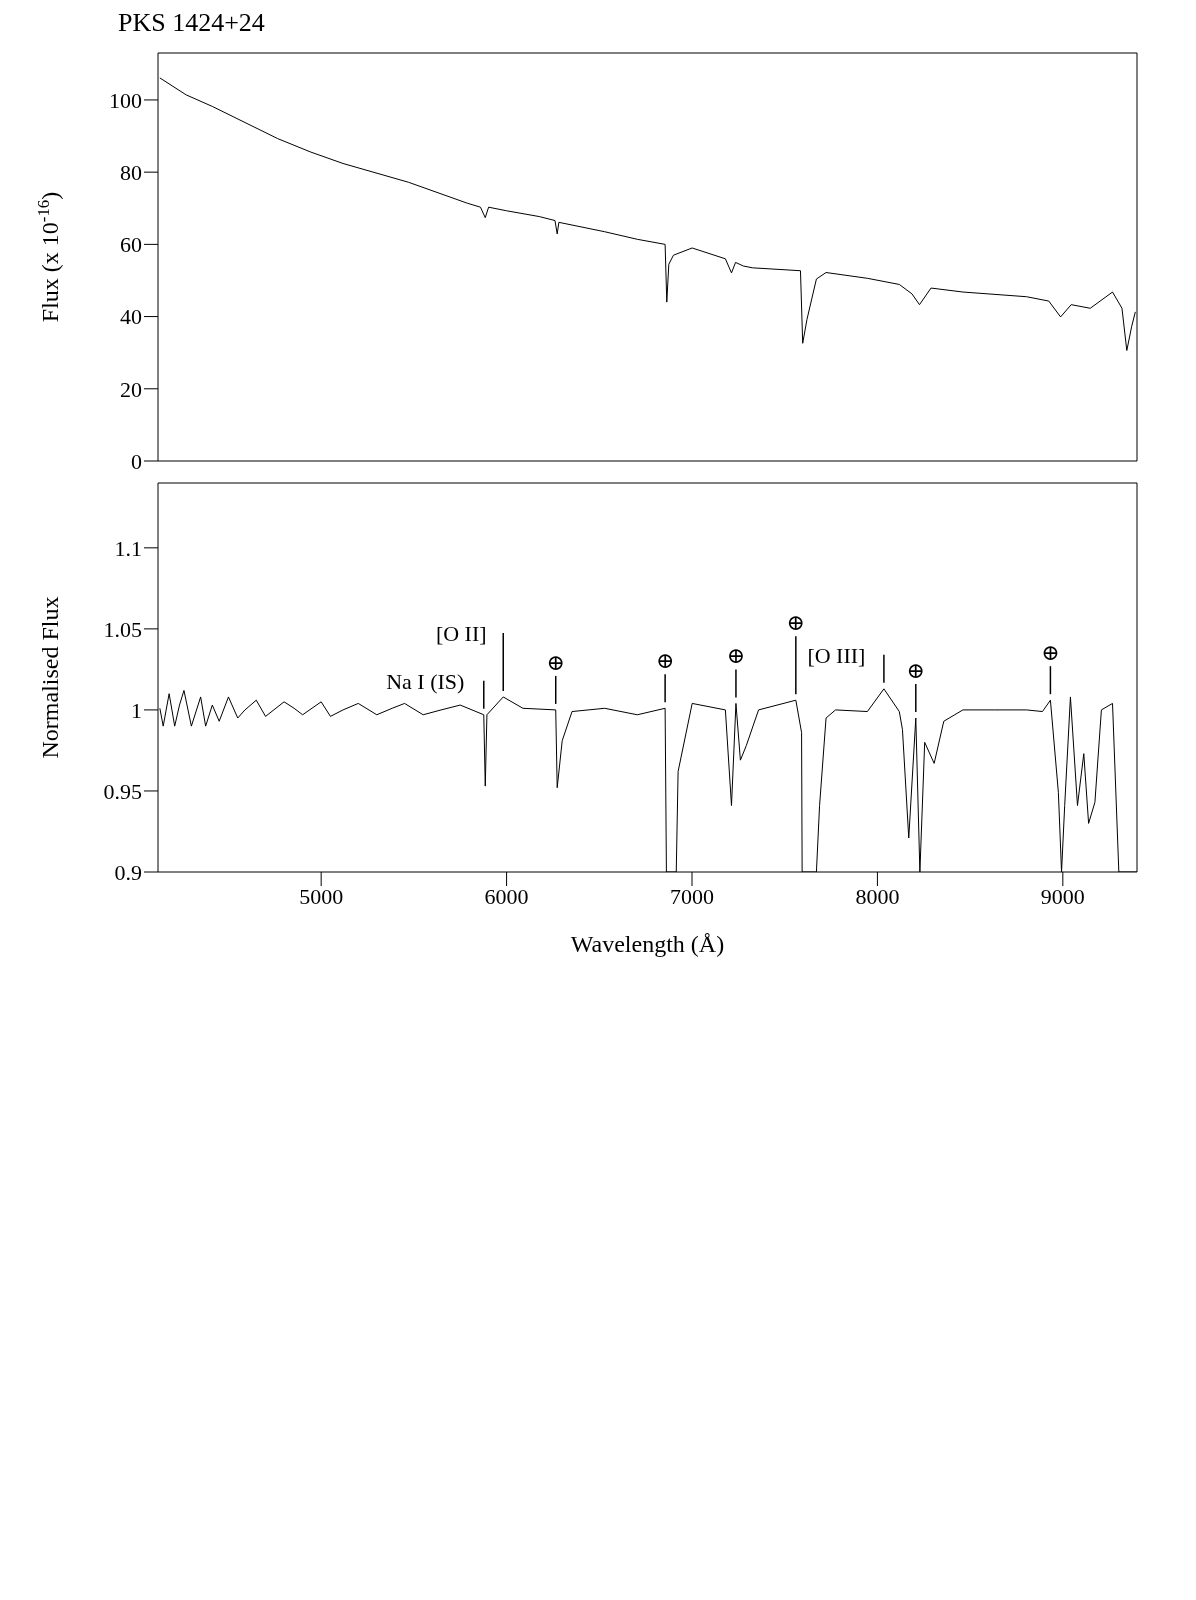 Image resolution: width=1196 pixels, height=1600 pixels. Describe the element at coordinates (321, 896) in the screenshot. I see `x-tick-label: 5000` at that location.